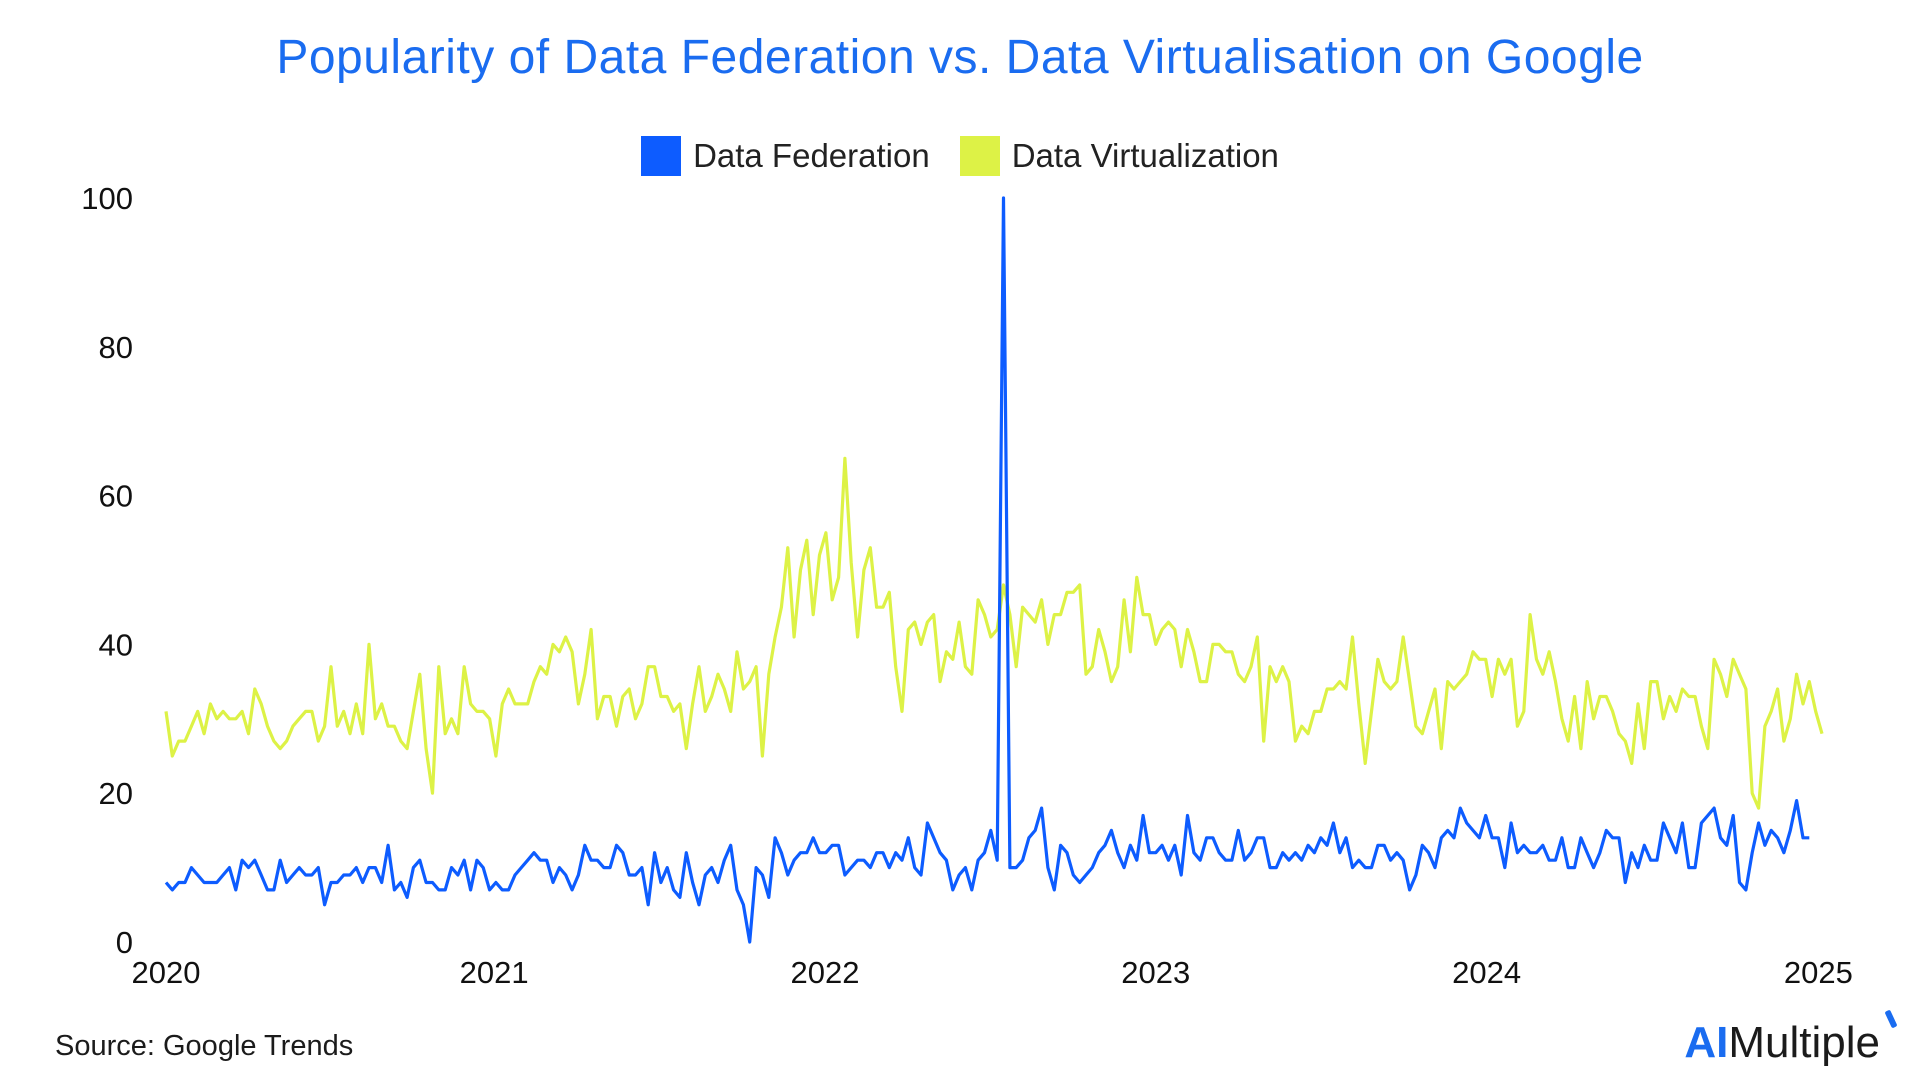  What do you see at coordinates (1145, 155) in the screenshot?
I see `legend-label-virtualization: Data Virtualization` at bounding box center [1145, 155].